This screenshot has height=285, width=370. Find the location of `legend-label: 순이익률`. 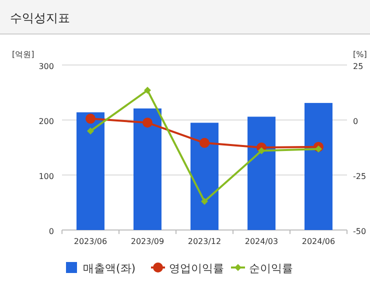

legend-label: 순이익률 is located at coordinates (271, 268).